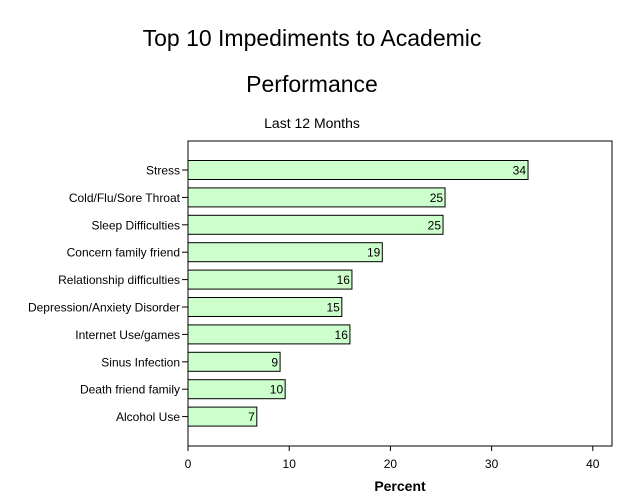  What do you see at coordinates (344, 280) in the screenshot?
I see `data-label-5: 16` at bounding box center [344, 280].